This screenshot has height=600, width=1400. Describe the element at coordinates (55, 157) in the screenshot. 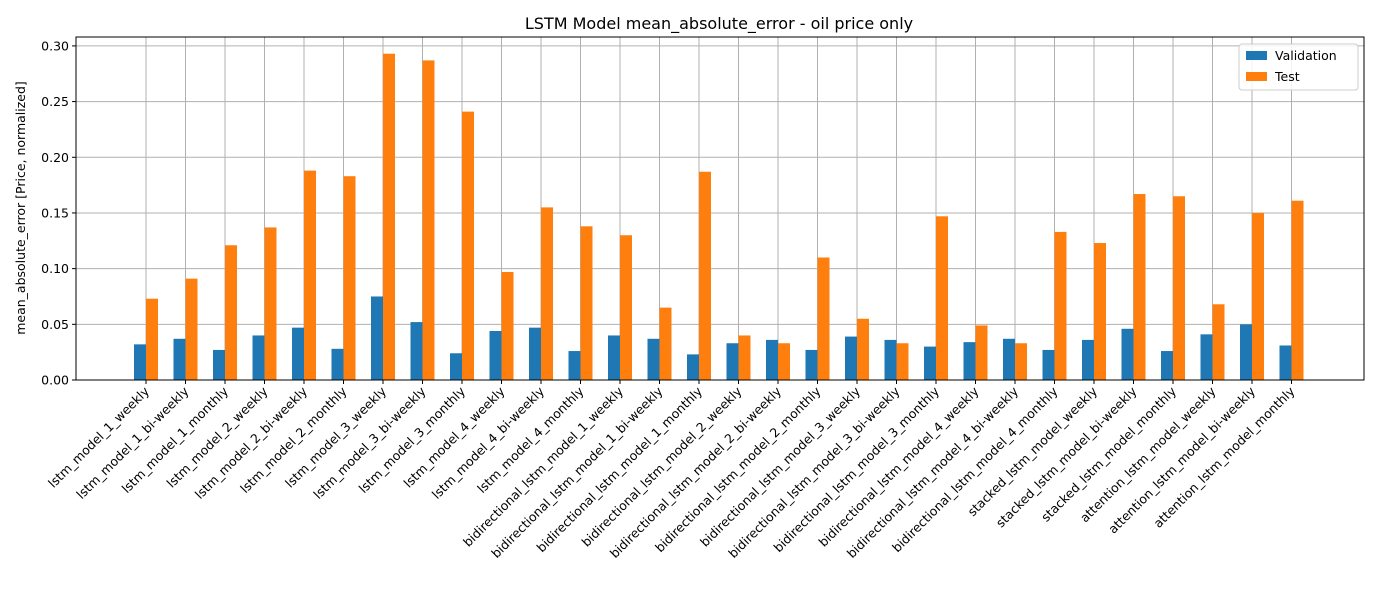

I see `y-tick-label: 0.20` at that location.